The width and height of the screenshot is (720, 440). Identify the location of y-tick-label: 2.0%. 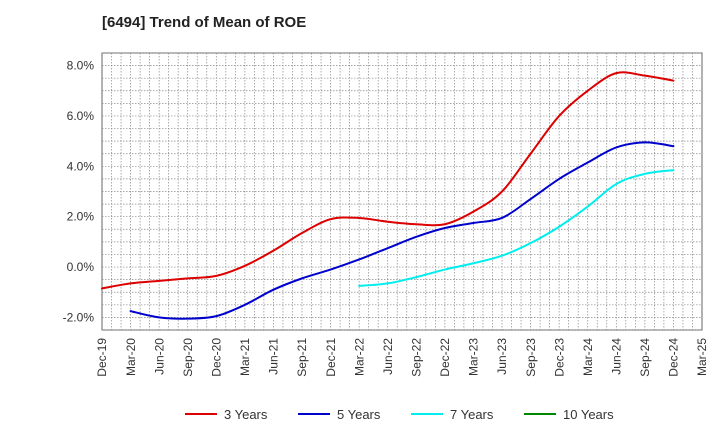
(81, 217).